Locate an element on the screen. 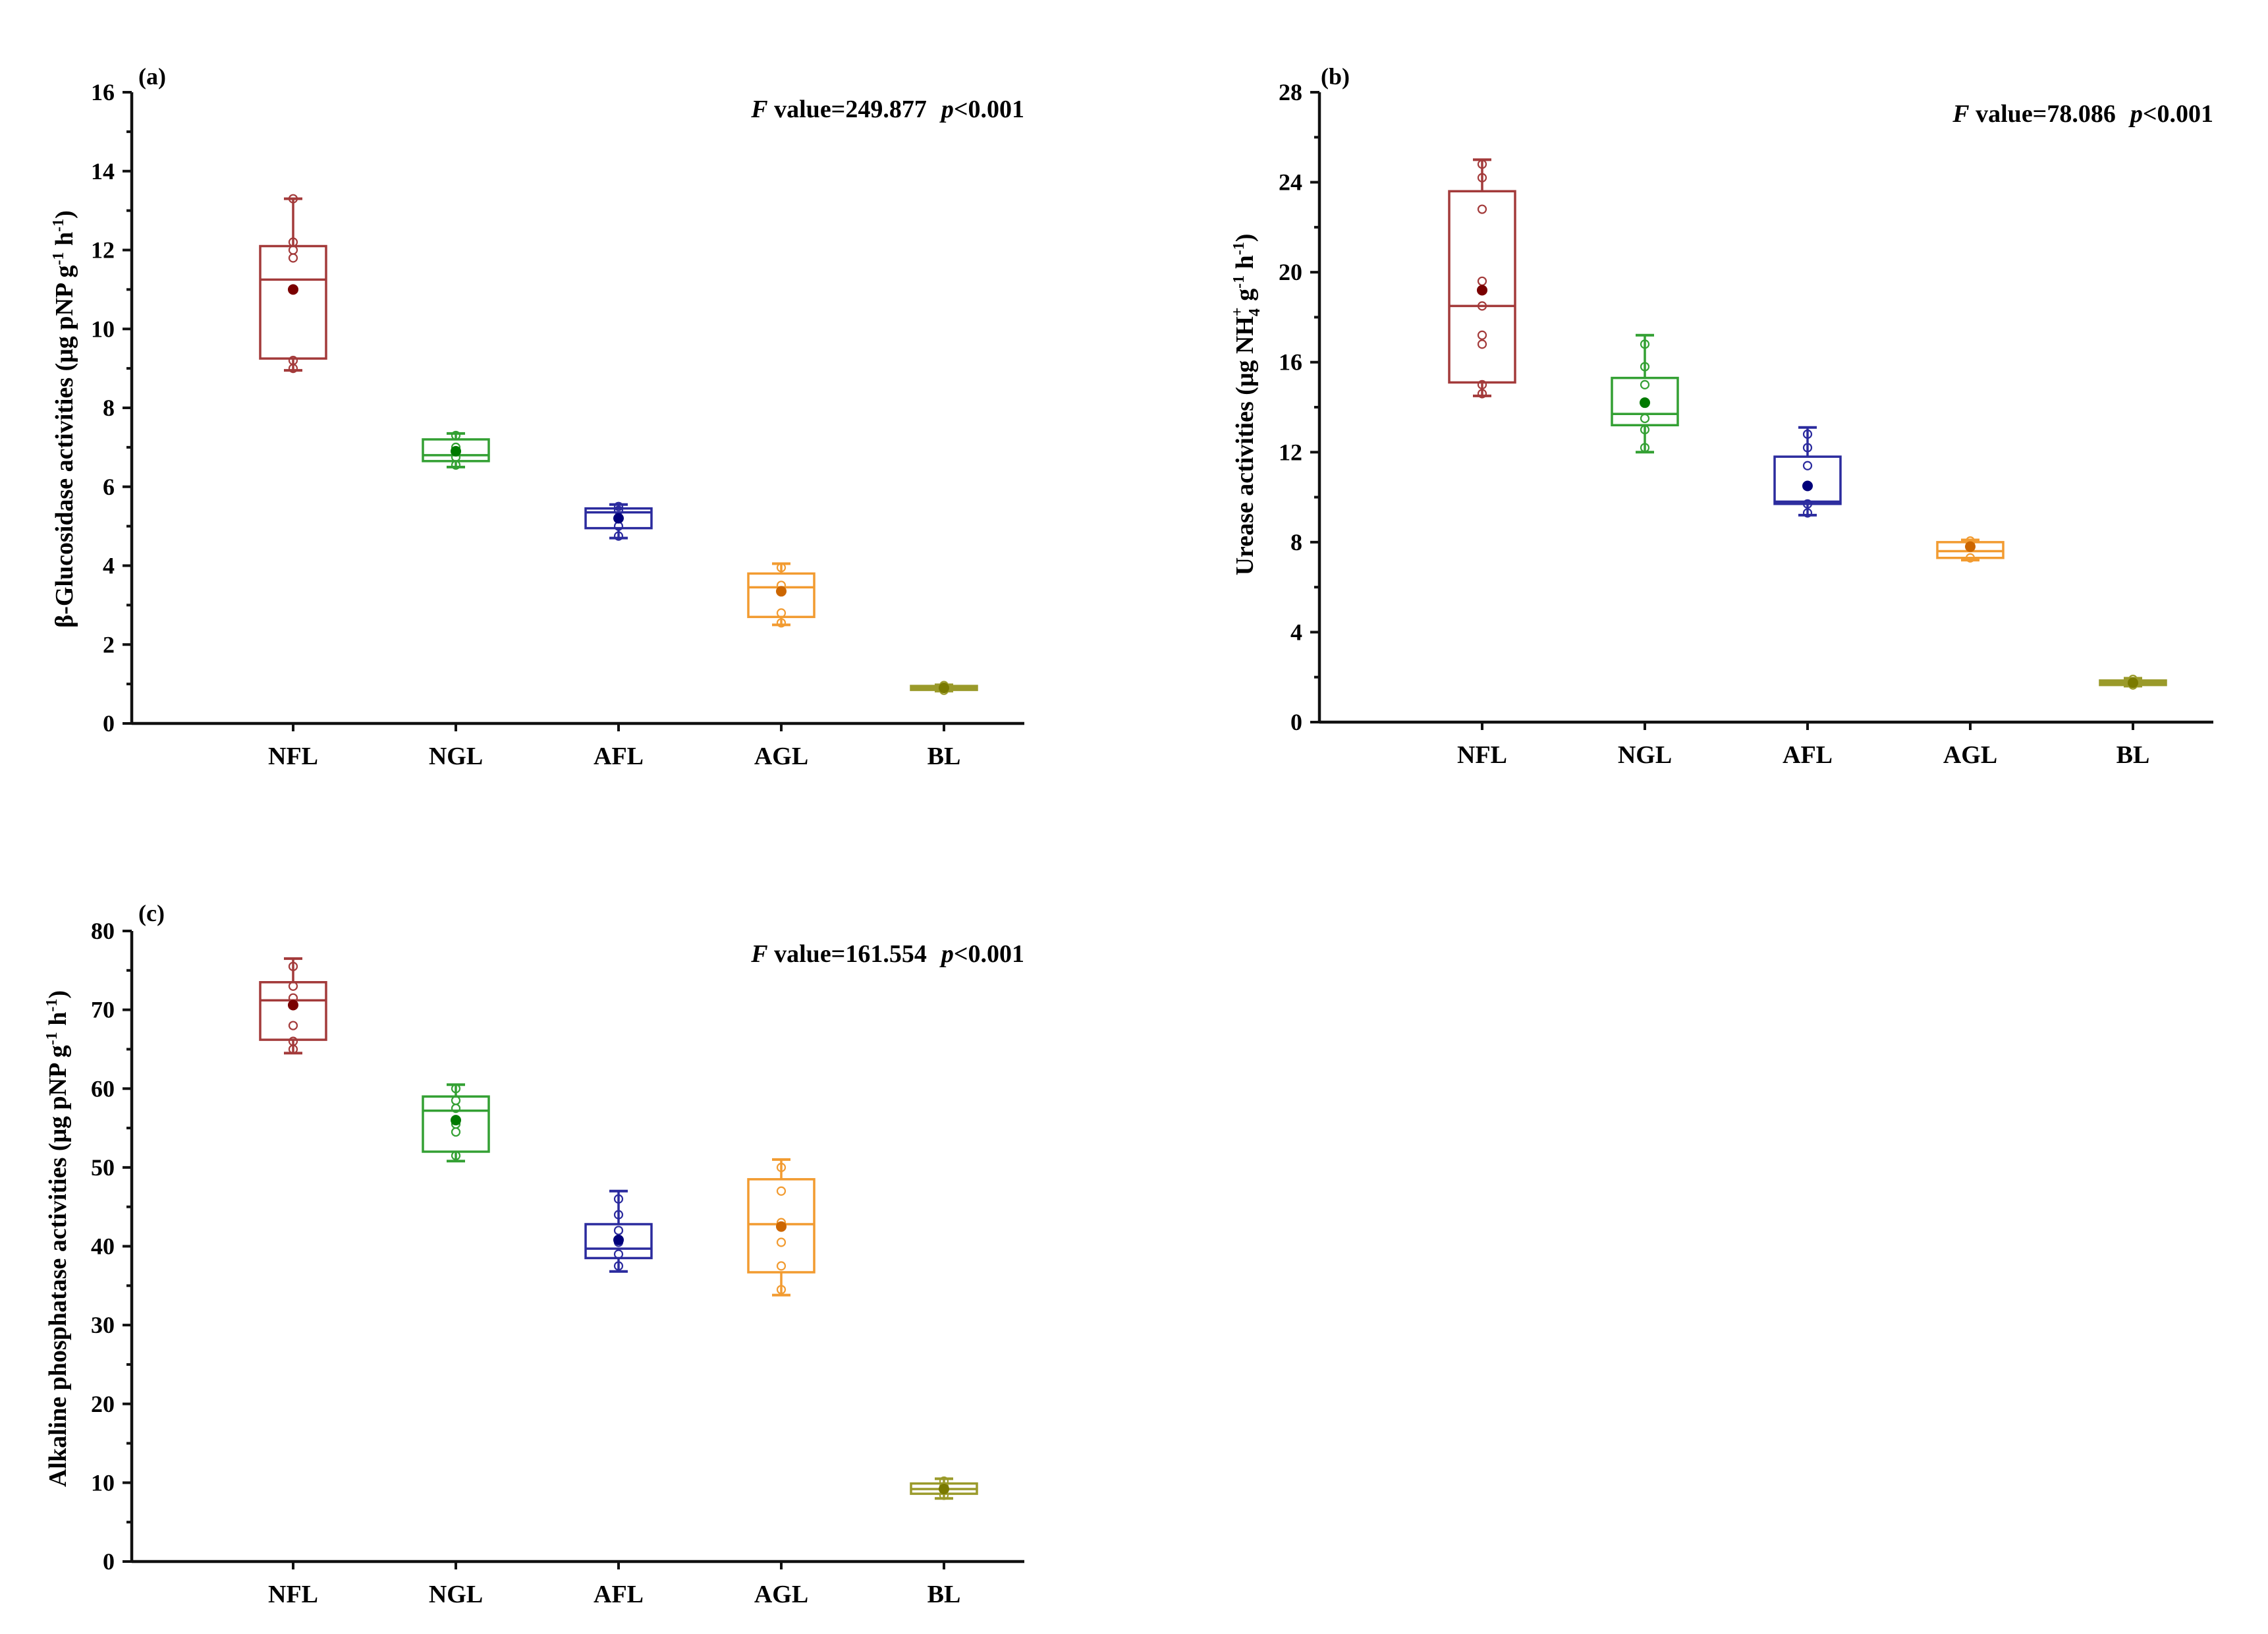 Image resolution: width=2268 pixels, height=1634 pixels. anova-annotation: F value=78.086 p<0.001 is located at coordinates (2082, 114).